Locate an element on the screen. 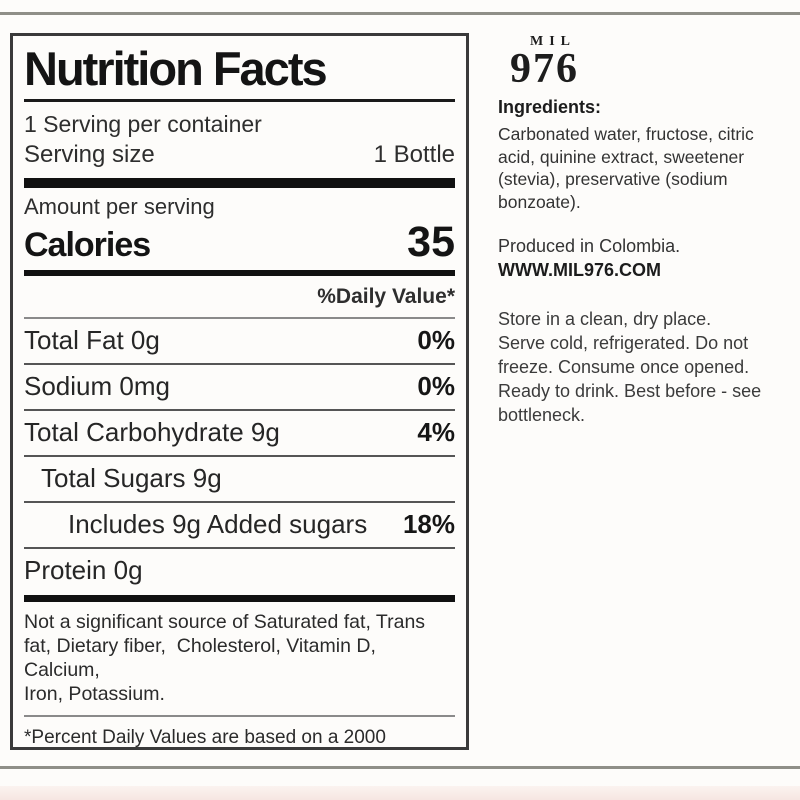  produced-in-text: Produced in Colombia. is located at coordinates (589, 246).